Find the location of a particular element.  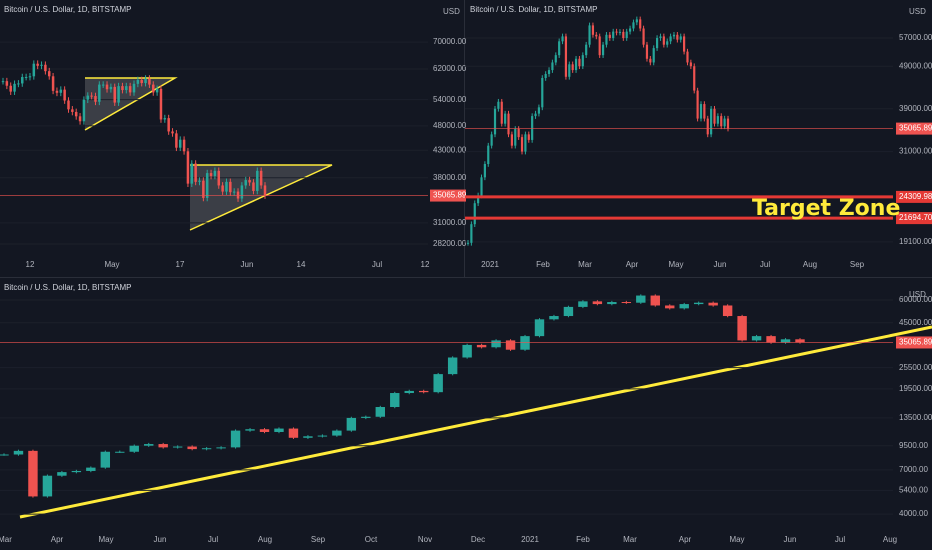

time-label: Sep is located at coordinates (857, 264).